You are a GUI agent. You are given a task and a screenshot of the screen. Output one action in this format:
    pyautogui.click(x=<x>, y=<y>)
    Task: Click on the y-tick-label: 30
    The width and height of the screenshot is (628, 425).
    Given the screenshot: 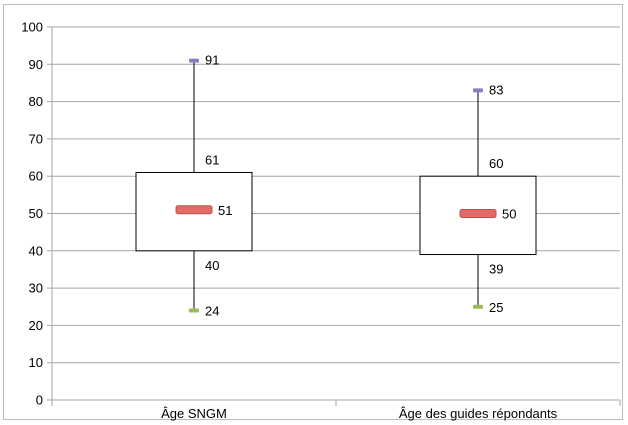 What is the action you would take?
    pyautogui.click(x=36, y=288)
    